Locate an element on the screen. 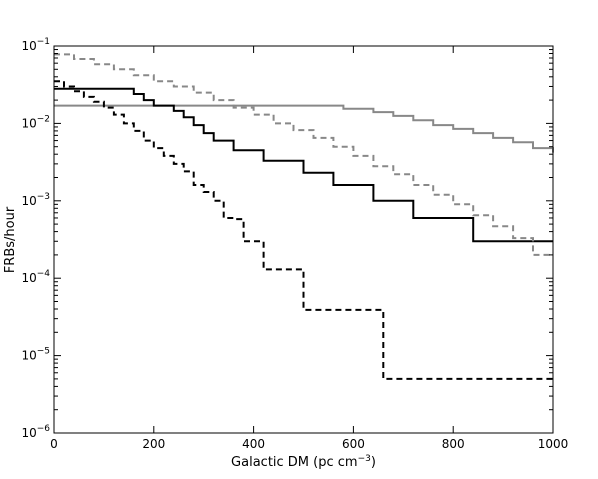 This screenshot has width=598, height=479. y-tick-exp: −2 is located at coordinates (43, 119).